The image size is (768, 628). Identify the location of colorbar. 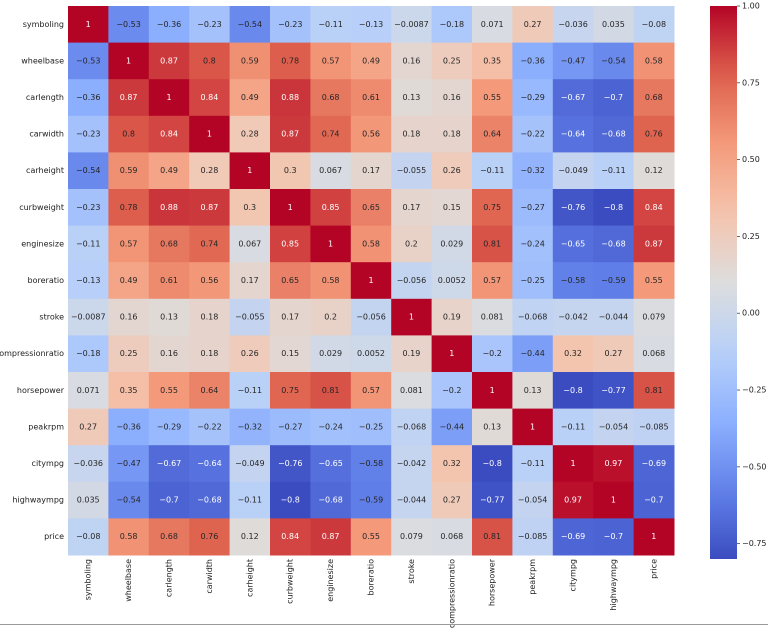
(723, 282).